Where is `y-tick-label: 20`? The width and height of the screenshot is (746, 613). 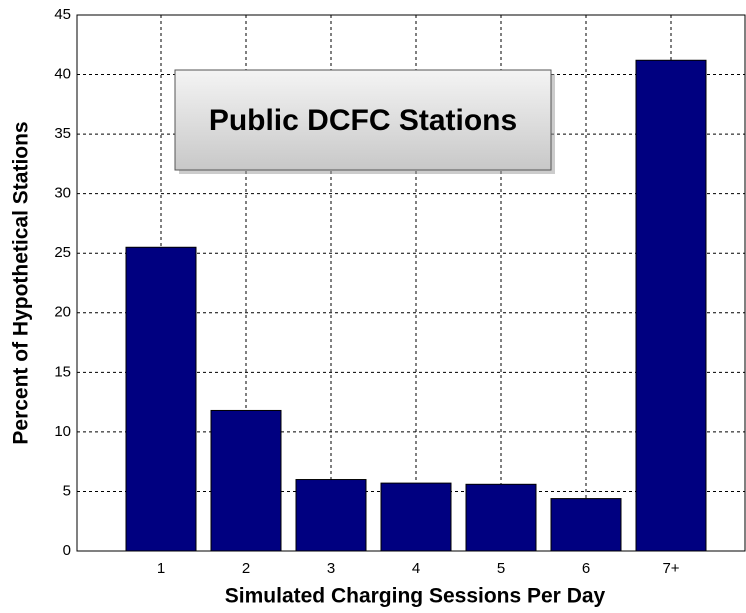 y-tick-label: 20 is located at coordinates (62, 312).